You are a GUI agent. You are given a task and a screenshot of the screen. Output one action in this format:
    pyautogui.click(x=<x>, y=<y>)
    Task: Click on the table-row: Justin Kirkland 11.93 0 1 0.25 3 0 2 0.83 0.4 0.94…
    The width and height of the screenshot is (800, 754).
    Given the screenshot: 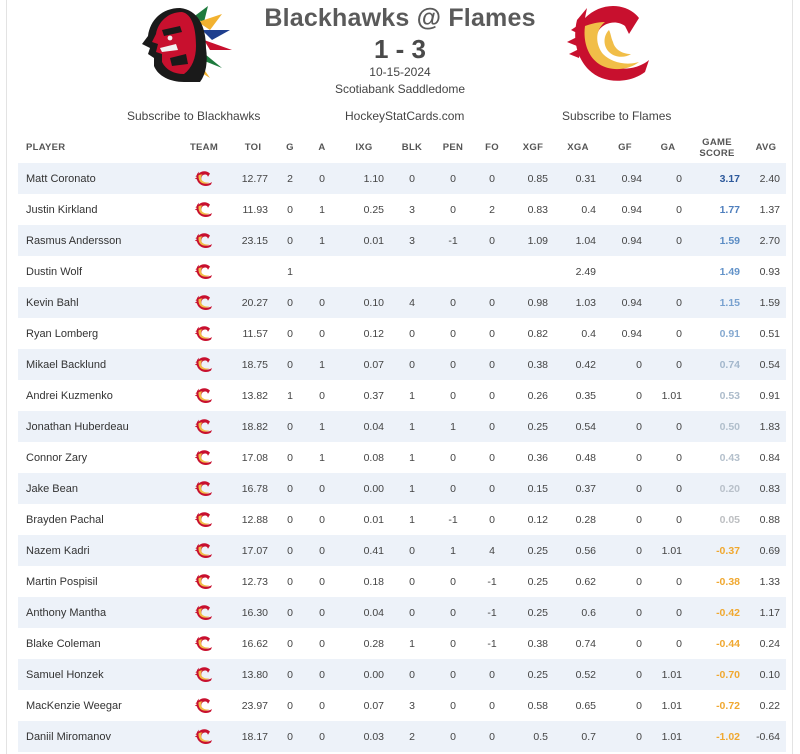 What is the action you would take?
    pyautogui.click(x=402, y=209)
    